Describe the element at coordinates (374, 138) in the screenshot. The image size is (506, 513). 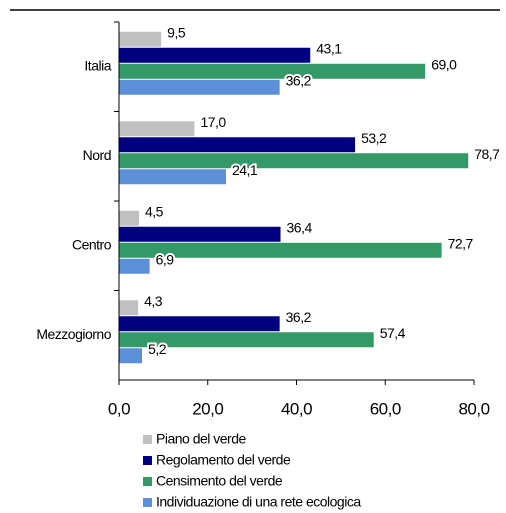
I see `value-label: 53,2` at that location.